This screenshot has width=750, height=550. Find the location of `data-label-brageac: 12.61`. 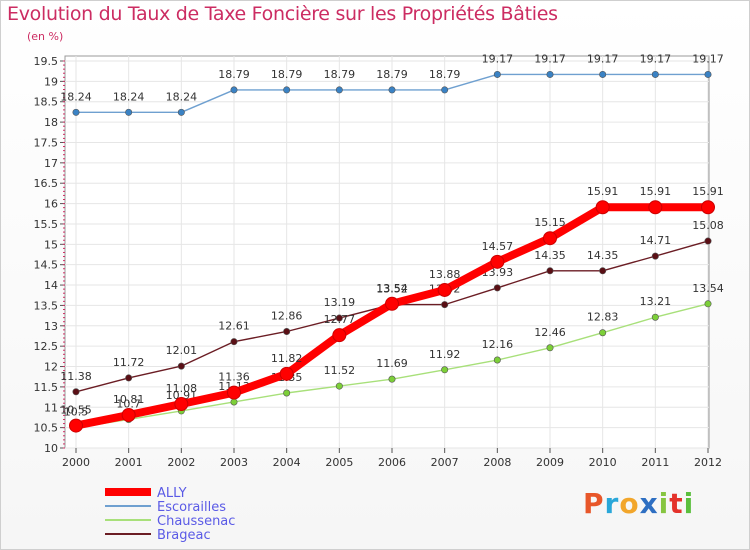

data-label-brageac: 12.61 is located at coordinates (234, 326).